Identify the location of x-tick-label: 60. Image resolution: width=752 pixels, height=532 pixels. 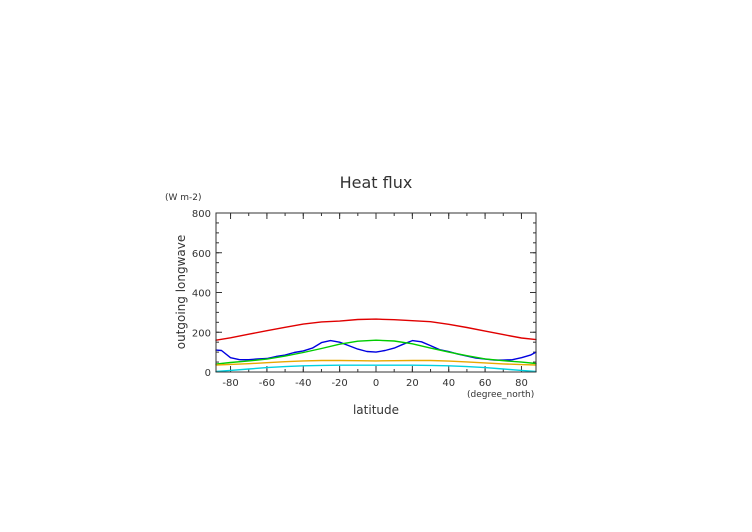
(485, 383).